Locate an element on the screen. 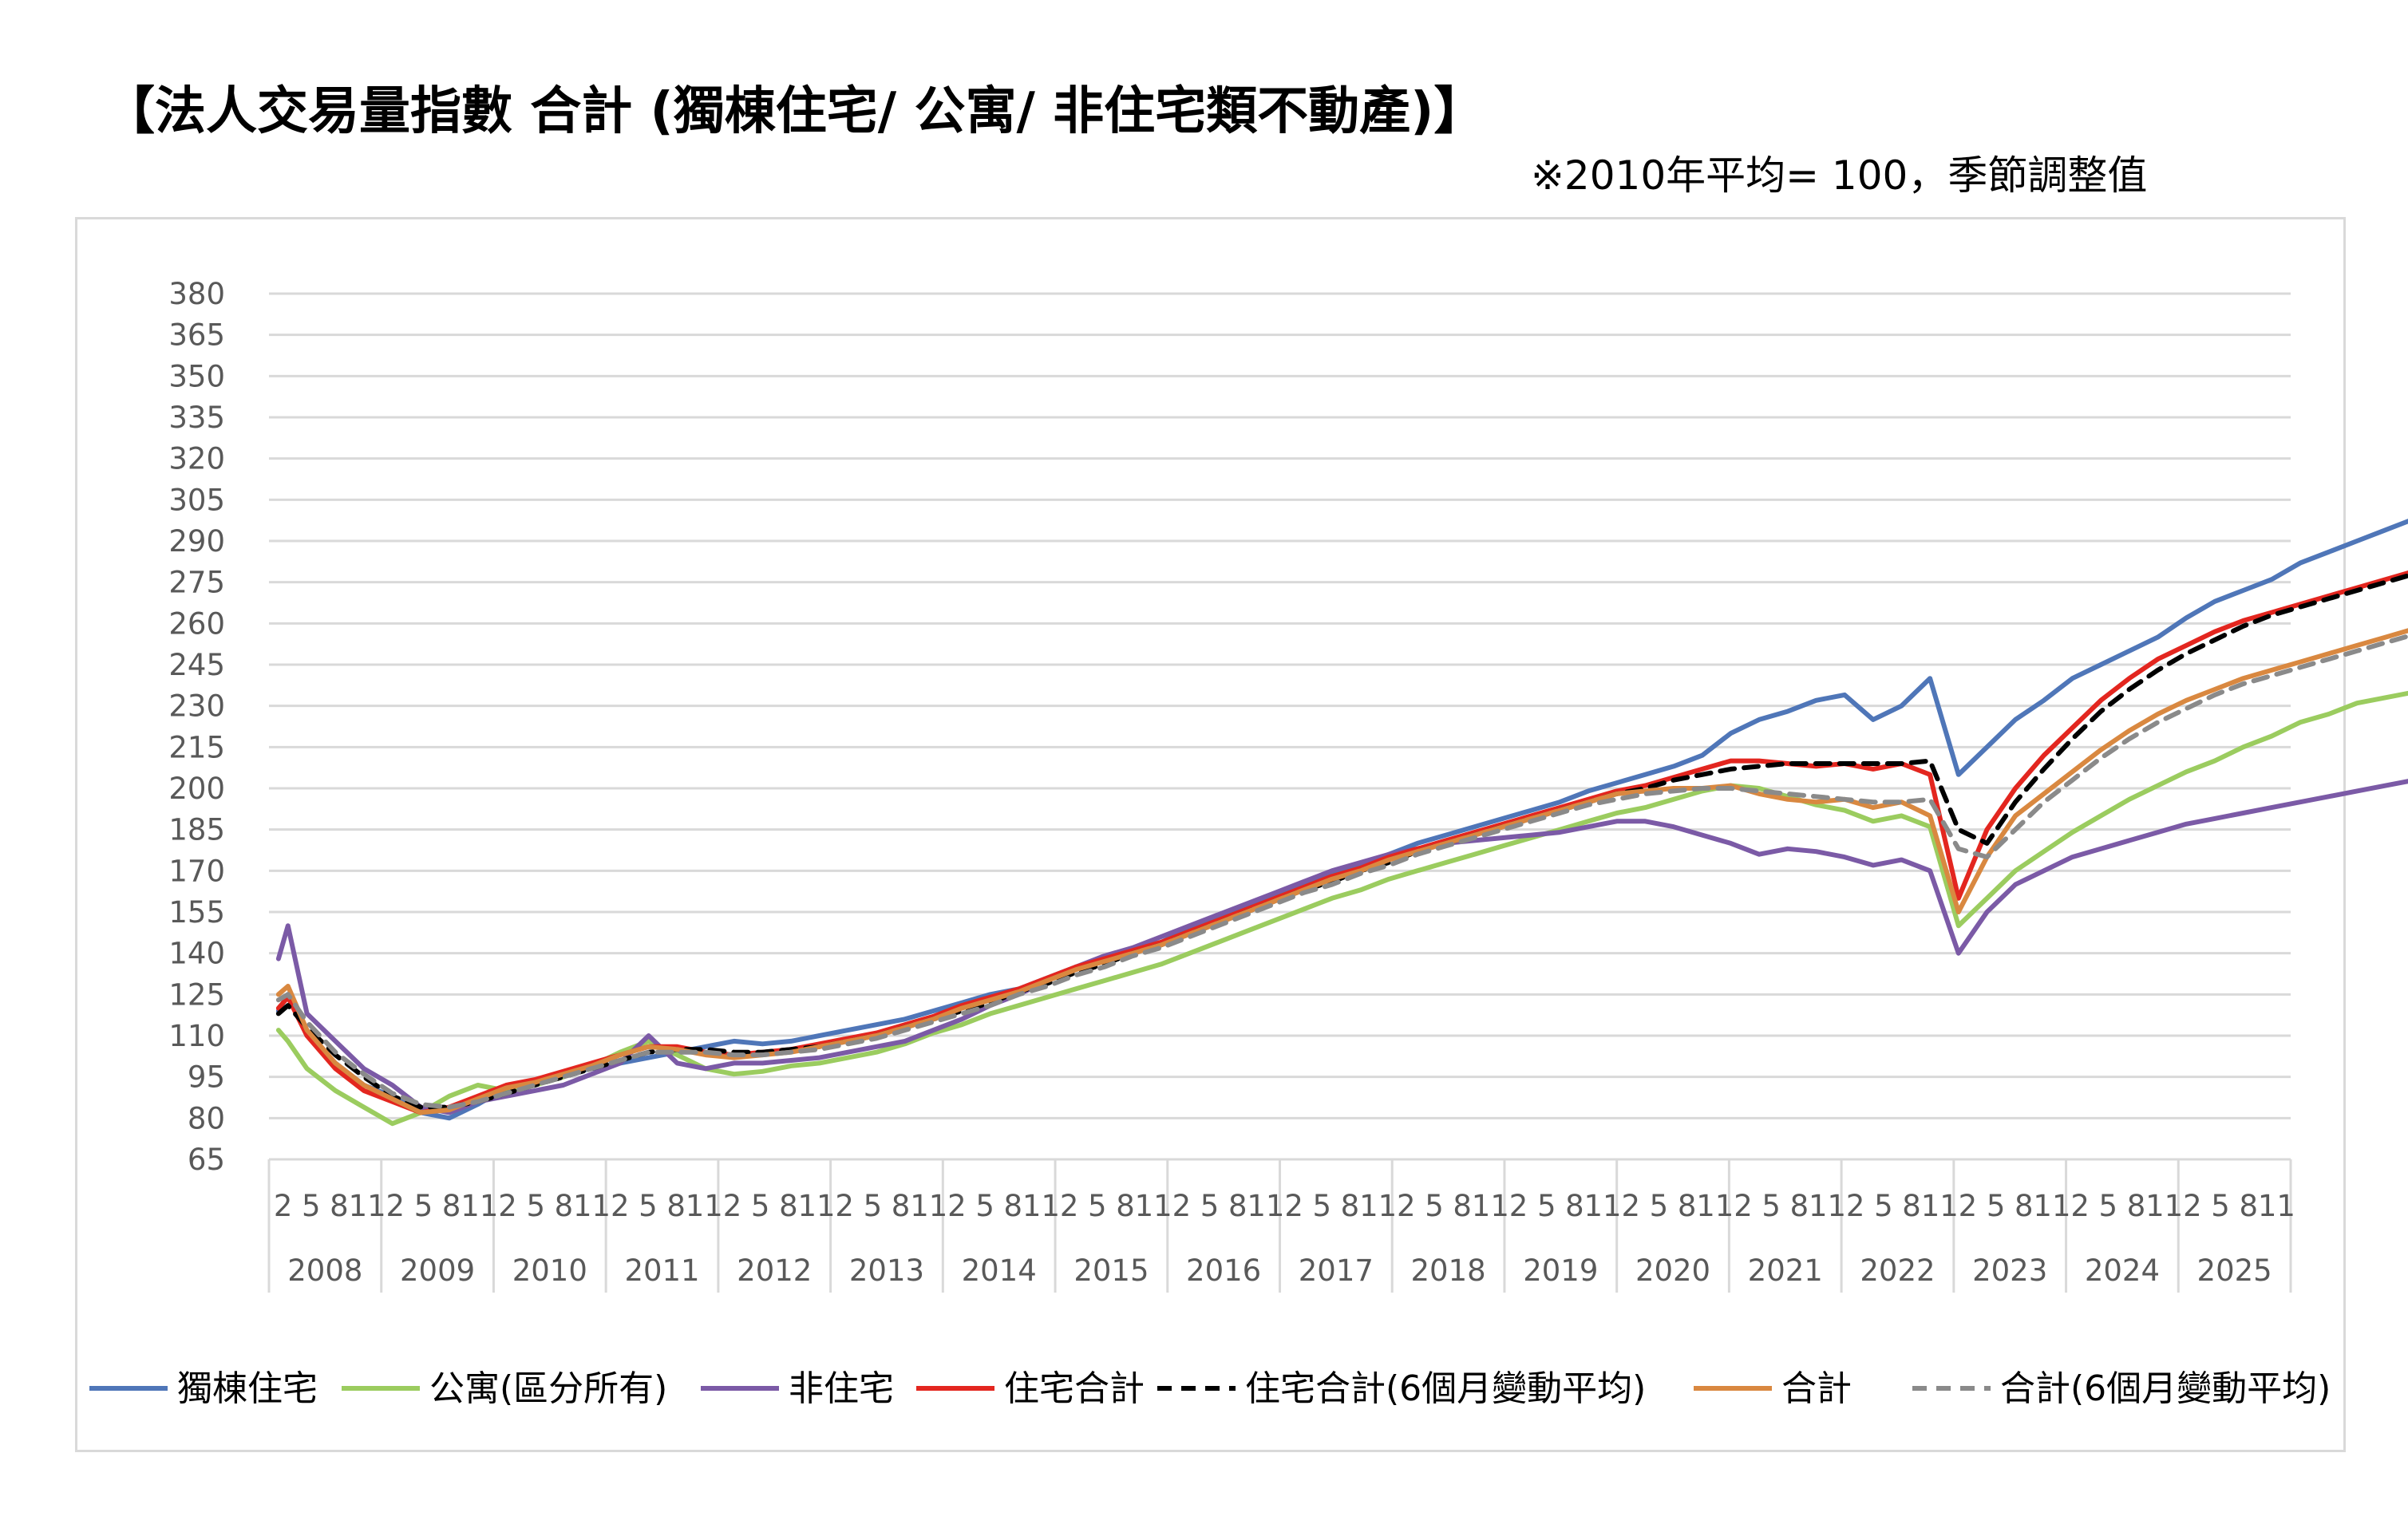 The height and width of the screenshot is (1516, 2408). x-year-label: 2018 is located at coordinates (1447, 1270).